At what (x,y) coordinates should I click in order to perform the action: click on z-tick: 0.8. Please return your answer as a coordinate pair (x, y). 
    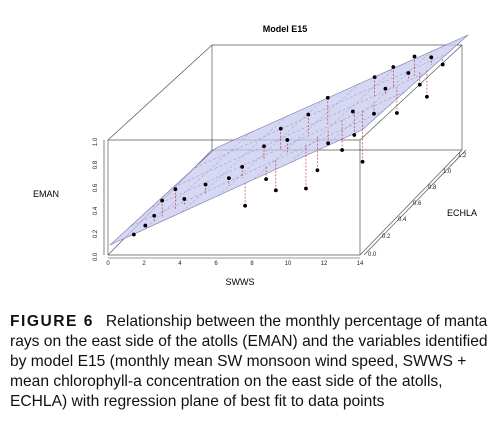
    Looking at the image, I should click on (432, 188).